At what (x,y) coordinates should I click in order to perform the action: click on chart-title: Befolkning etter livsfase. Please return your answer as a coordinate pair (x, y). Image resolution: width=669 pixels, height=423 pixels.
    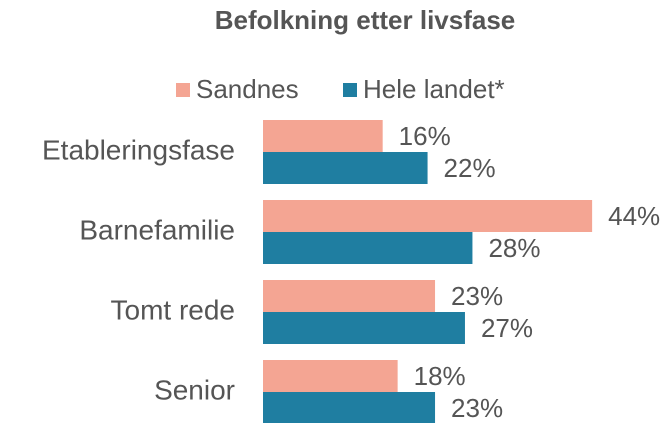
    Looking at the image, I should click on (365, 20).